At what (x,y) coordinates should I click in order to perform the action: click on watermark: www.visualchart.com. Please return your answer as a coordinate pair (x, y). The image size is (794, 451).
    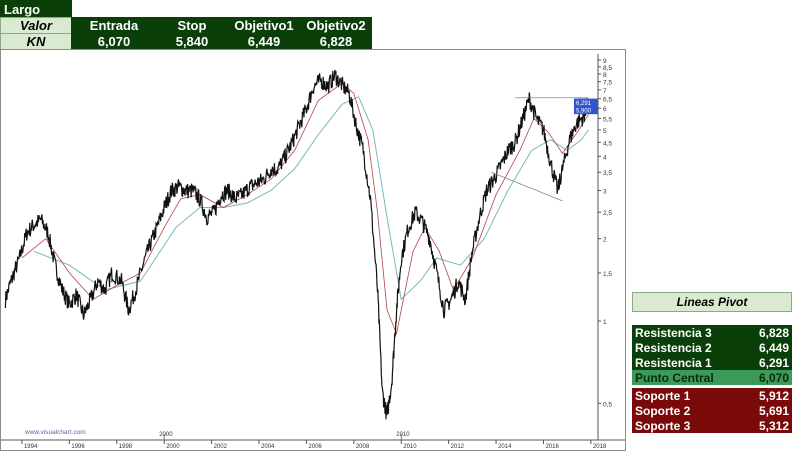
    Looking at the image, I should click on (55, 432).